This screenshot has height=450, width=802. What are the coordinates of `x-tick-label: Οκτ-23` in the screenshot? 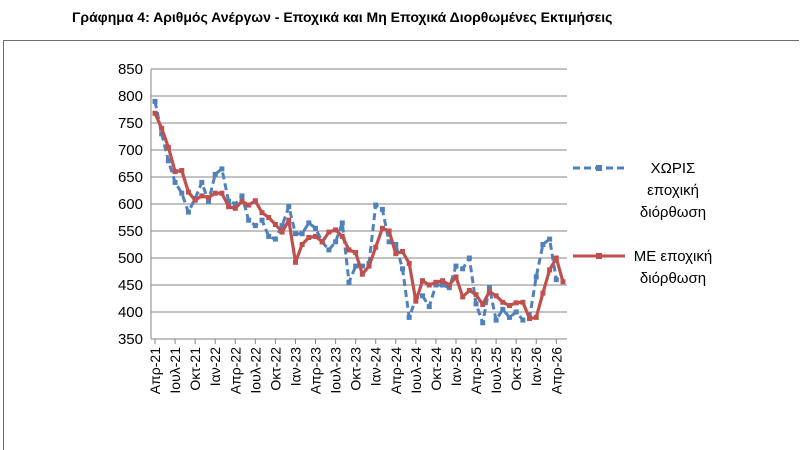 It's located at (356, 369).